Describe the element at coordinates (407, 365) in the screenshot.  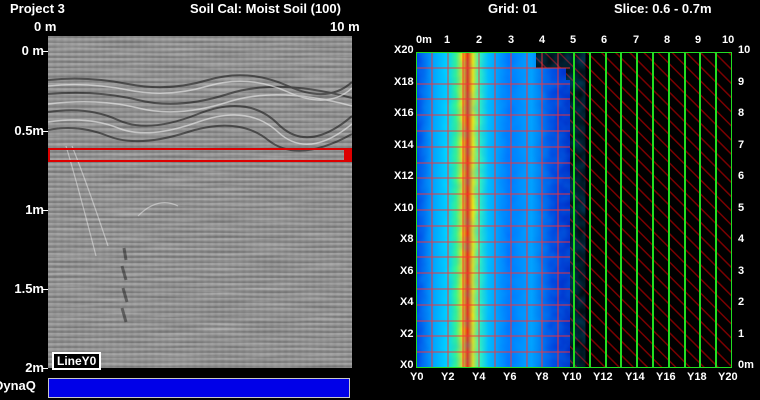
I see `map-left-label: X0` at that location.